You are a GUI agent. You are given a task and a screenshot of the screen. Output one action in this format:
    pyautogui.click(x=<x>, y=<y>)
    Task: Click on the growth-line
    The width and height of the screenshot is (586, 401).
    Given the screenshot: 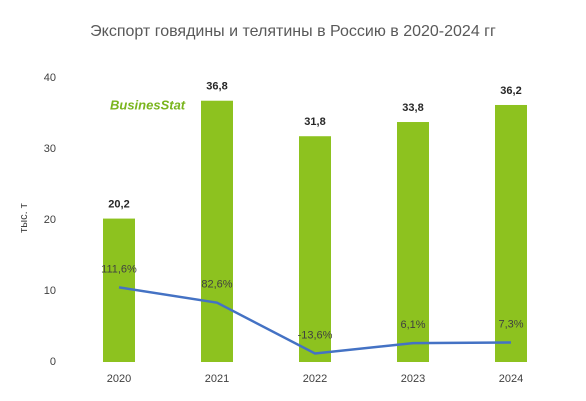 What is the action you would take?
    pyautogui.click(x=315, y=320)
    